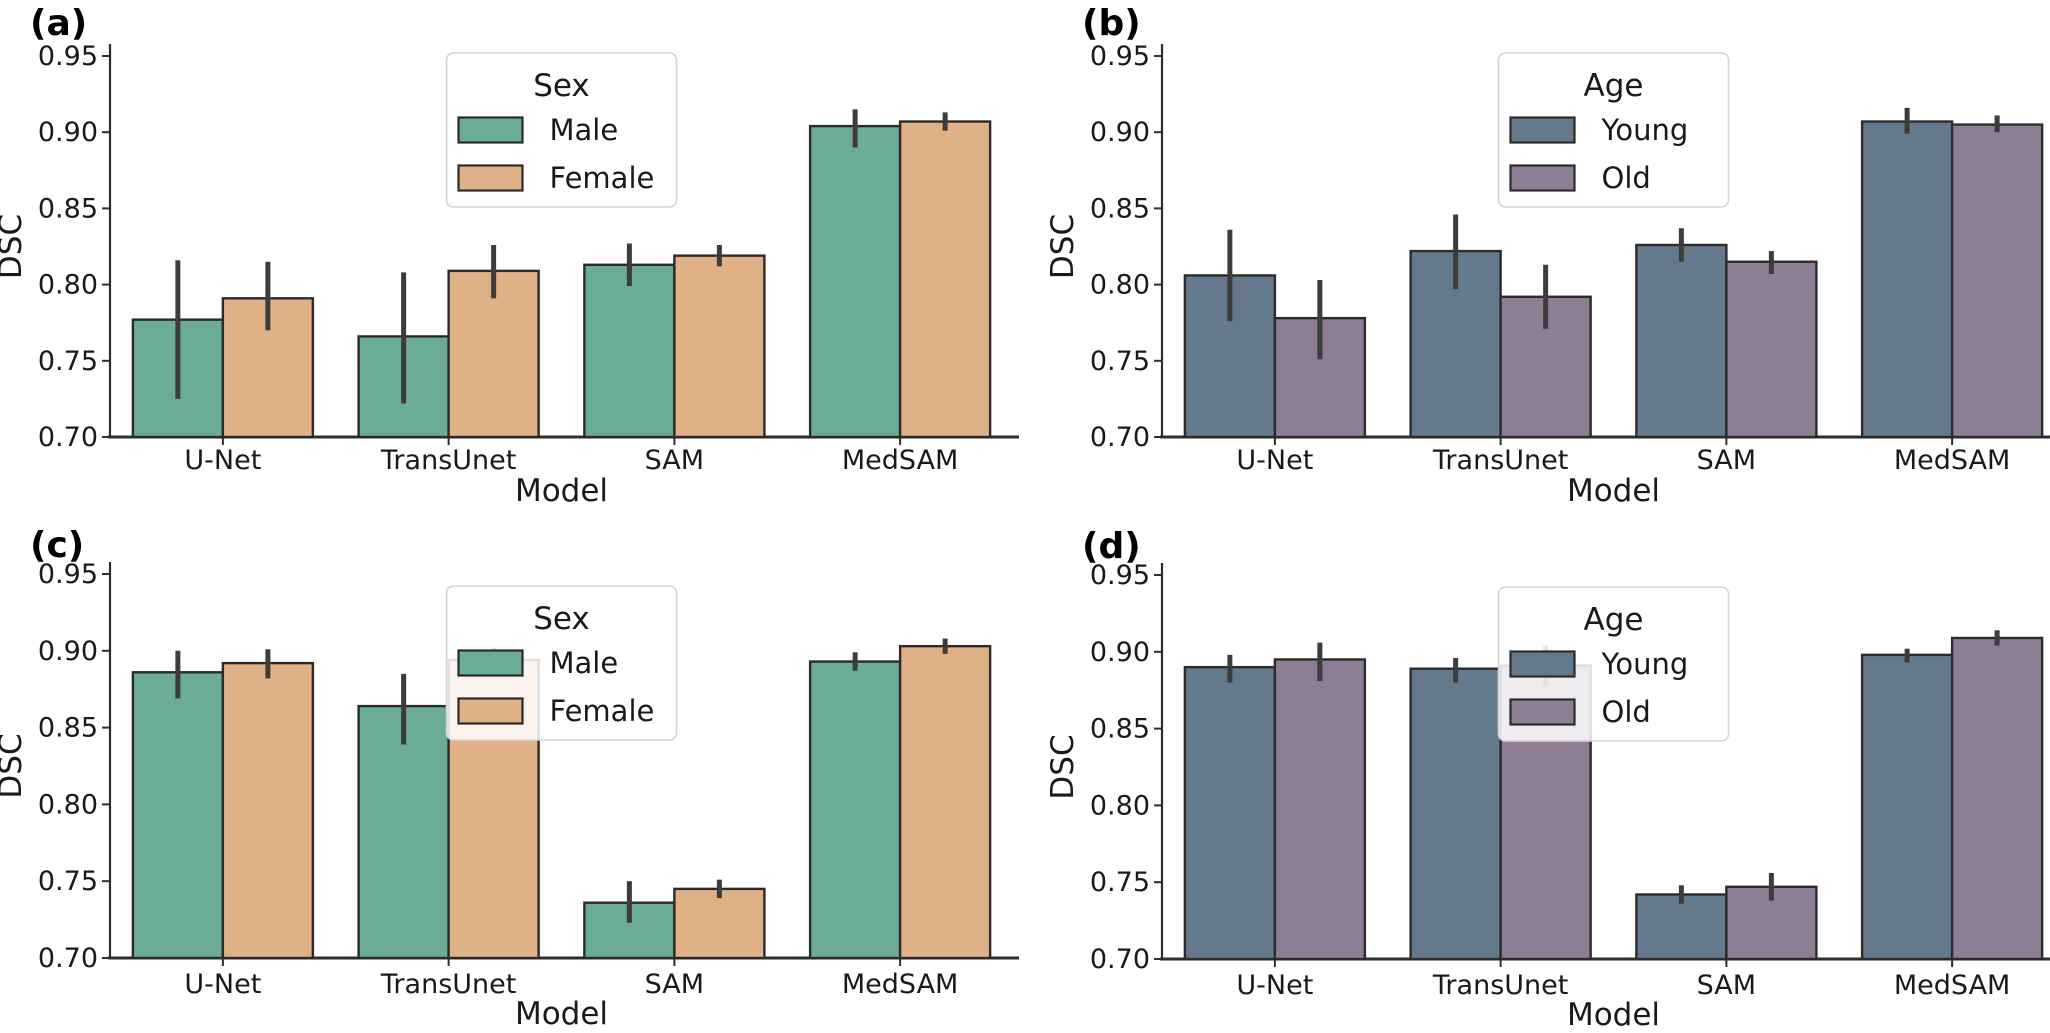 The image size is (2050, 1033). What do you see at coordinates (1111, 23) in the screenshot?
I see `panel-label-b: (b)` at bounding box center [1111, 23].